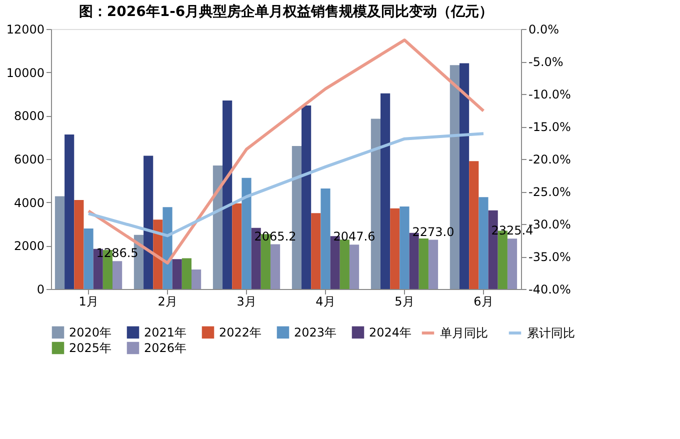  Describe the element at coordinates (168, 301) in the screenshot. I see `x-tick-label: 2月` at that location.